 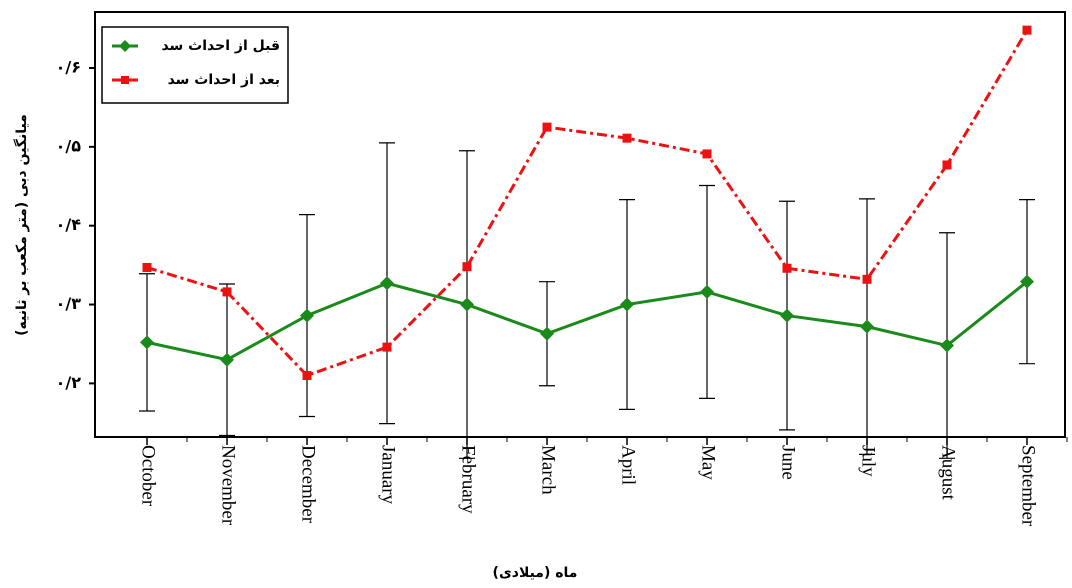 What do you see at coordinates (69, 382) in the screenshot?
I see `y-tick-label: ۰/۲` at bounding box center [69, 382].